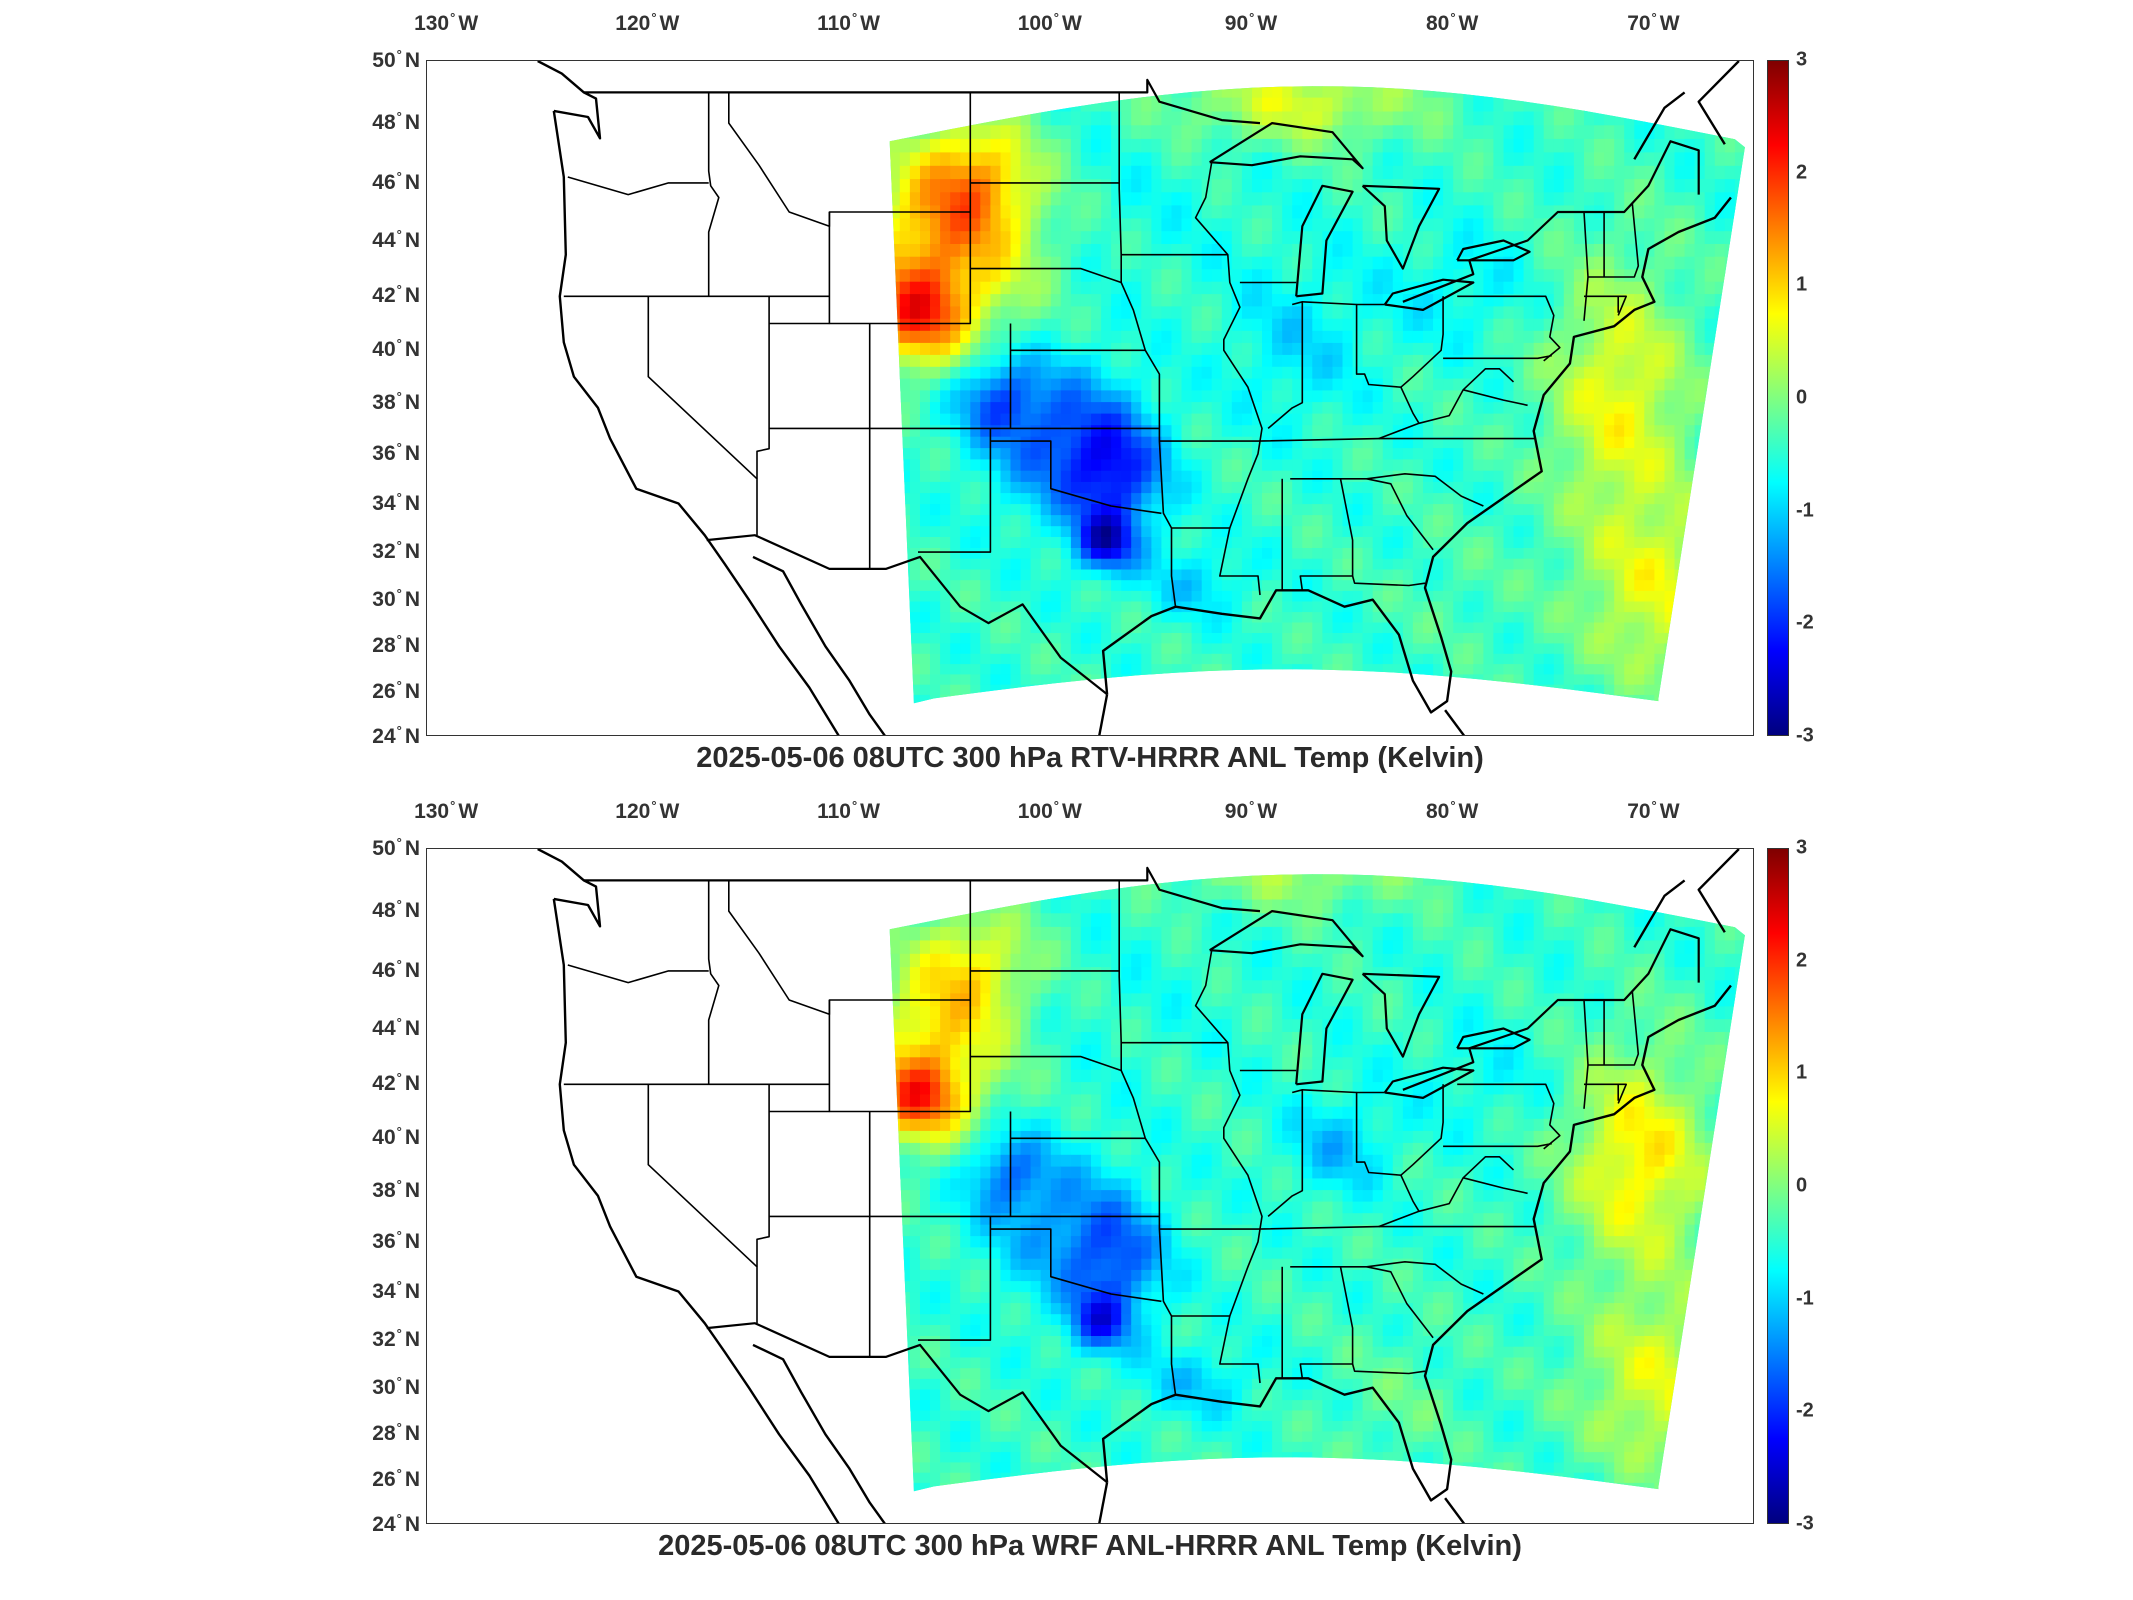 Image resolution: width=2133 pixels, height=1600 pixels. What do you see at coordinates (396, 502) in the screenshot?
I see `latitude-tick-label: 34° N` at bounding box center [396, 502].